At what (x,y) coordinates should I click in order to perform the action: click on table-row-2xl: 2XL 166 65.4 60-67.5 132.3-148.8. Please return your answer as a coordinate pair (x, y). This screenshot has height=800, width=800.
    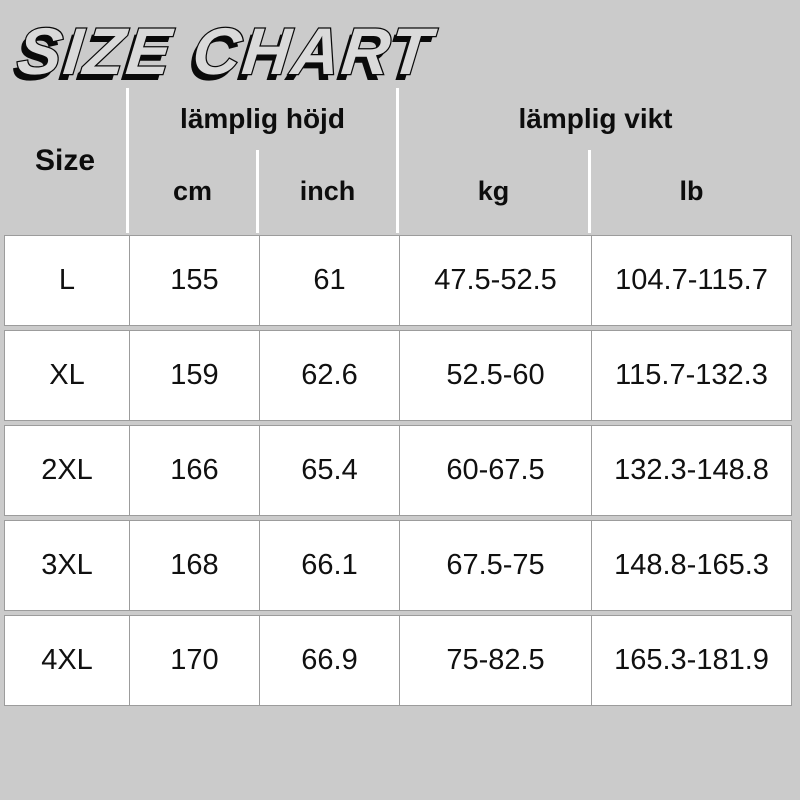
    Looking at the image, I should click on (398, 470).